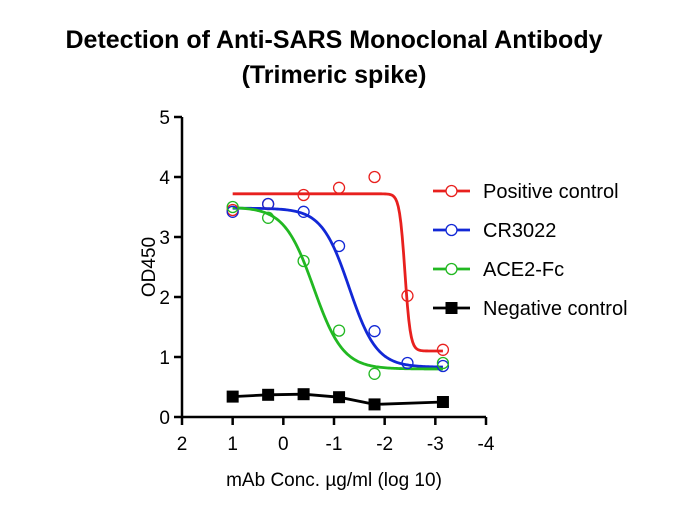 Image resolution: width=681 pixels, height=512 pixels. I want to click on y-tick-label: 5, so click(164, 118).